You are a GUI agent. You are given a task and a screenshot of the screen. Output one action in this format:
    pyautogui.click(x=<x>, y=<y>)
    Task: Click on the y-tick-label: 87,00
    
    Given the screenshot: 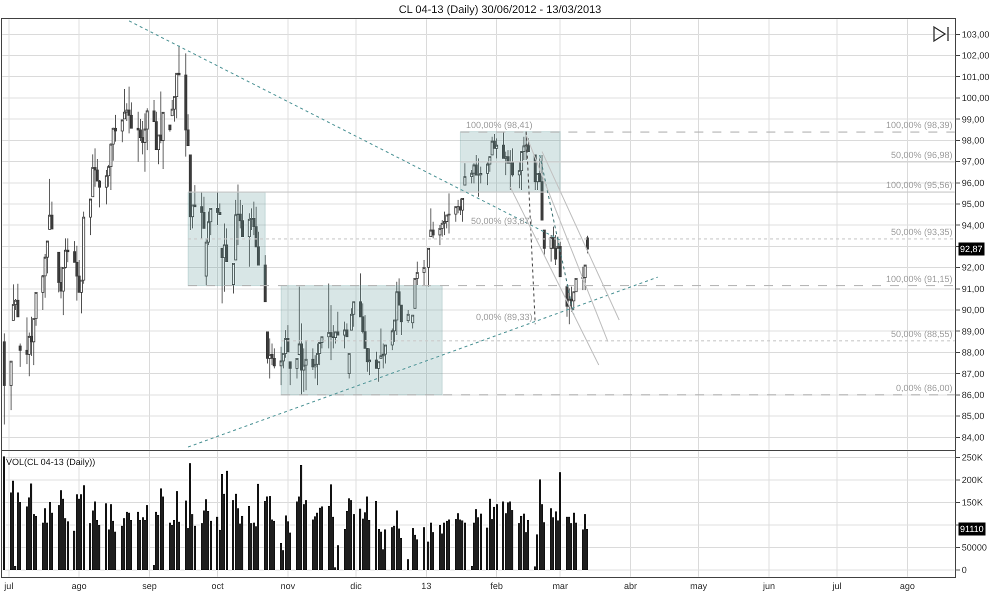 What is the action you would take?
    pyautogui.click(x=973, y=373)
    